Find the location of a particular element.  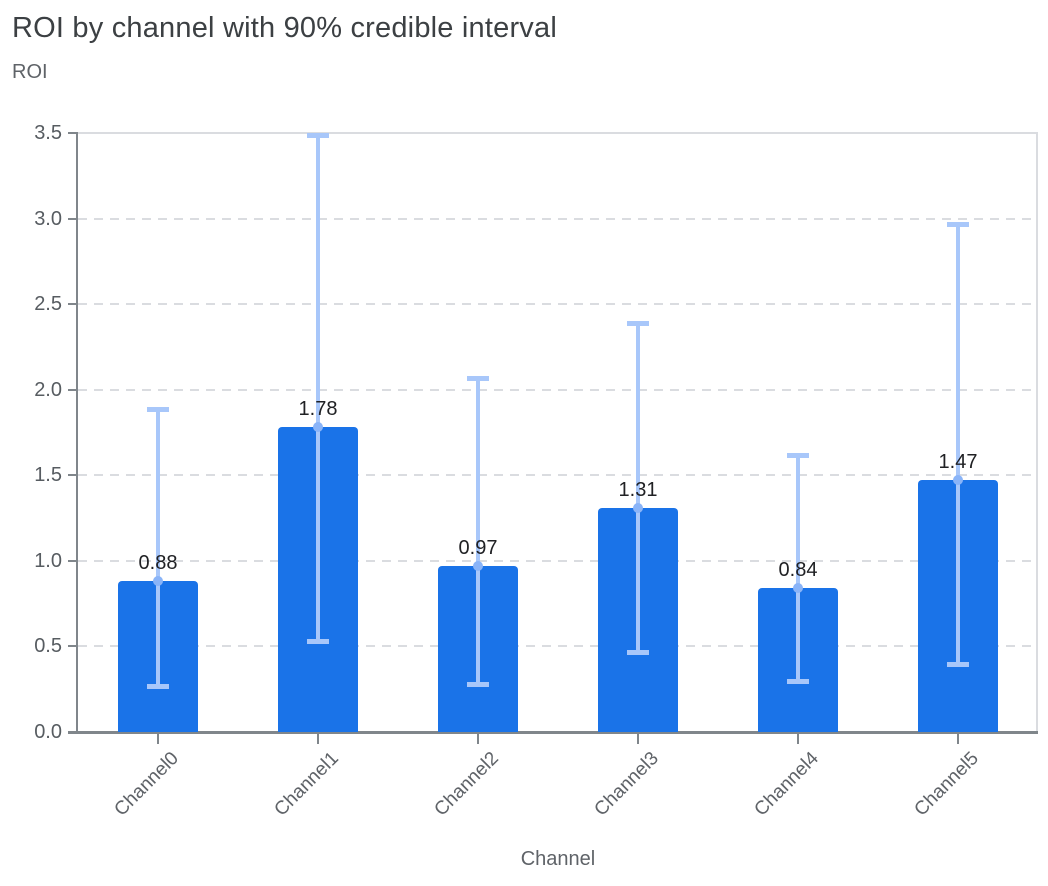

value-label: 1.78 is located at coordinates (318, 409).